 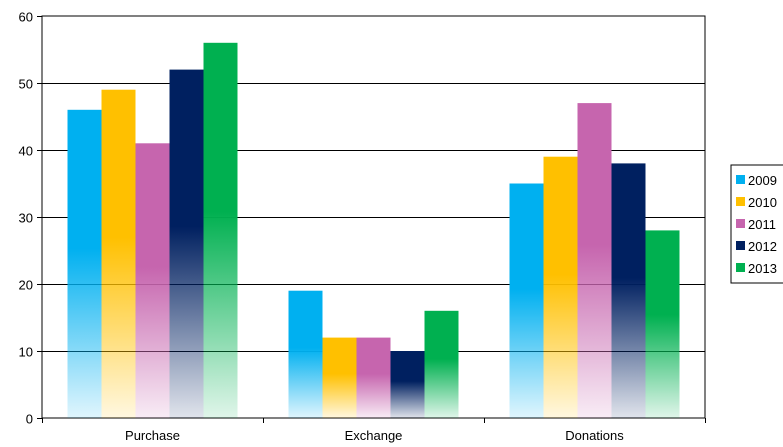 I want to click on y-tick-label: 50, so click(x=26, y=84).